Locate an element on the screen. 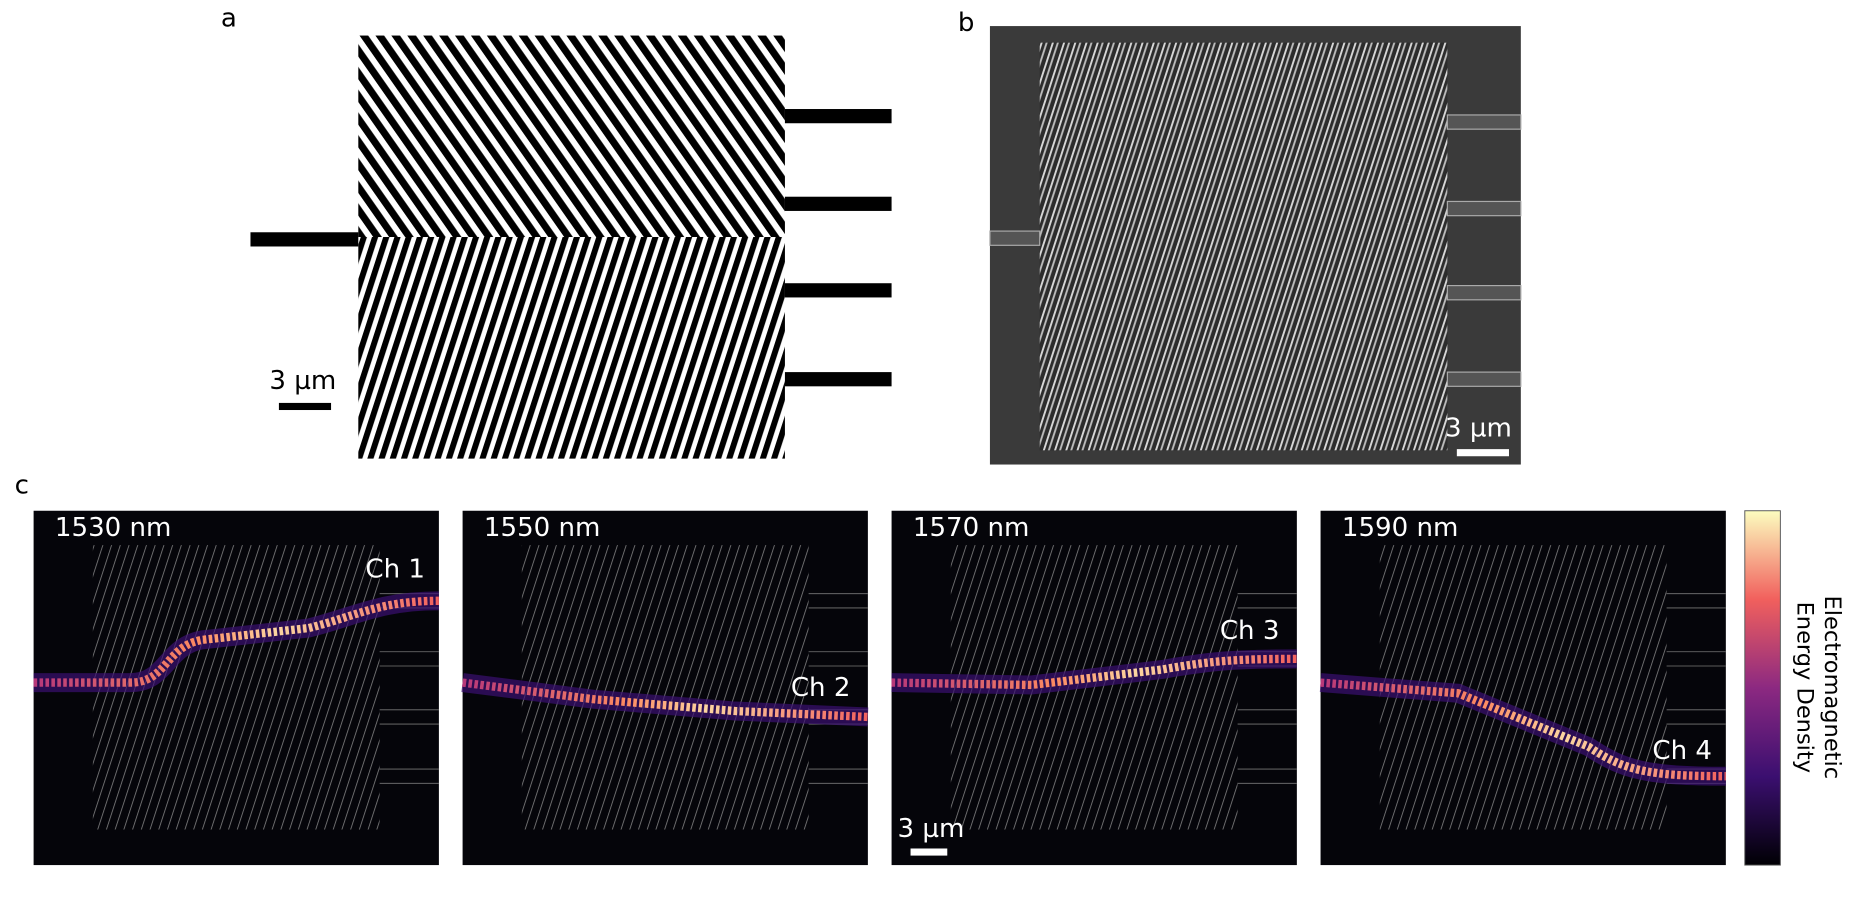 The image size is (1859, 903). colorbar is located at coordinates (1762, 688).